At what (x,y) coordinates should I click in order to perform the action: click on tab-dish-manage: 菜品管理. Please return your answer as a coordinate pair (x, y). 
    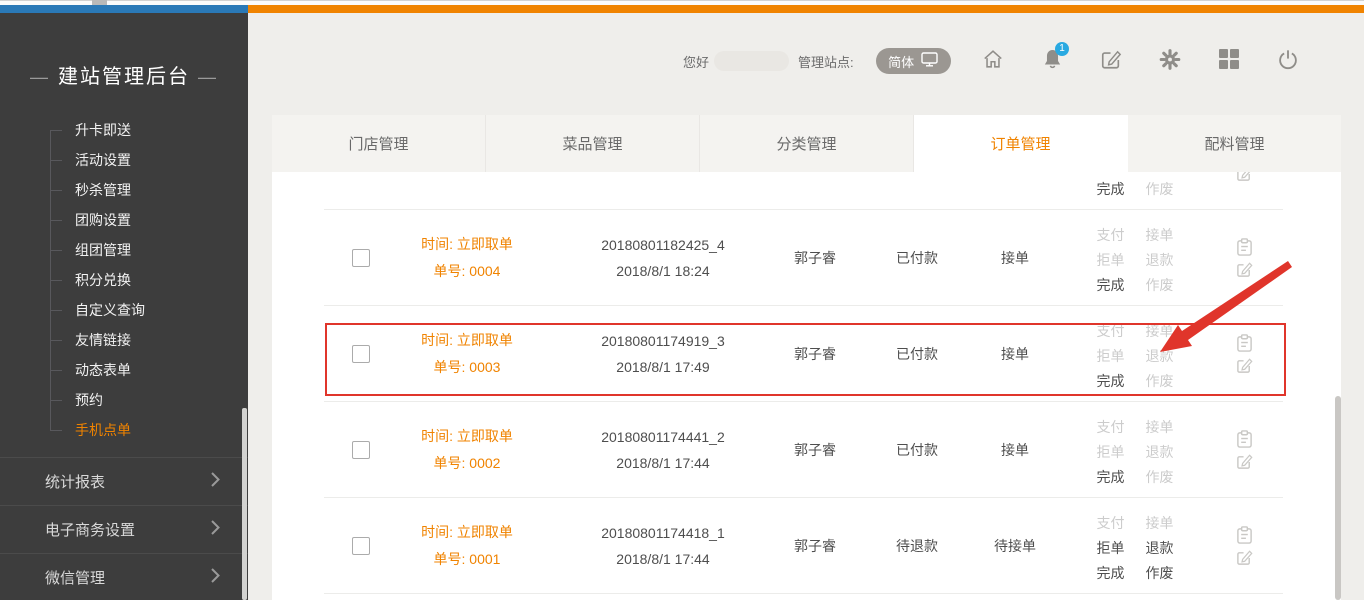
    Looking at the image, I should click on (593, 143).